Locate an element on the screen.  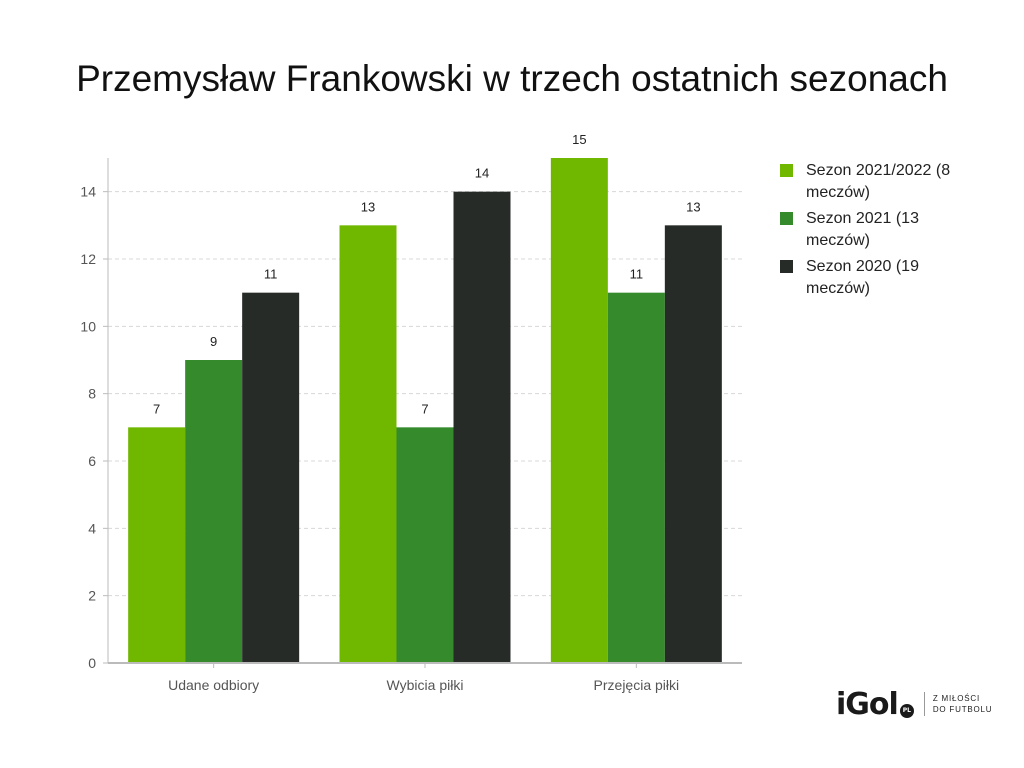
brand-divider is located at coordinates (924, 704).